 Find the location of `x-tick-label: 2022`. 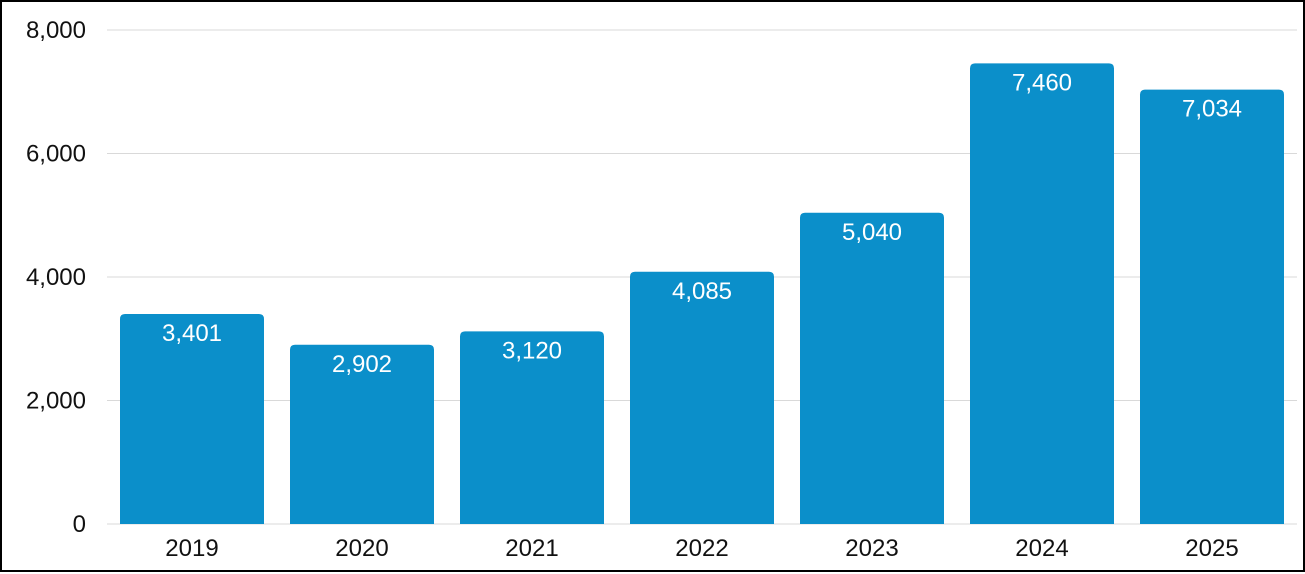

x-tick-label: 2022 is located at coordinates (701, 548).